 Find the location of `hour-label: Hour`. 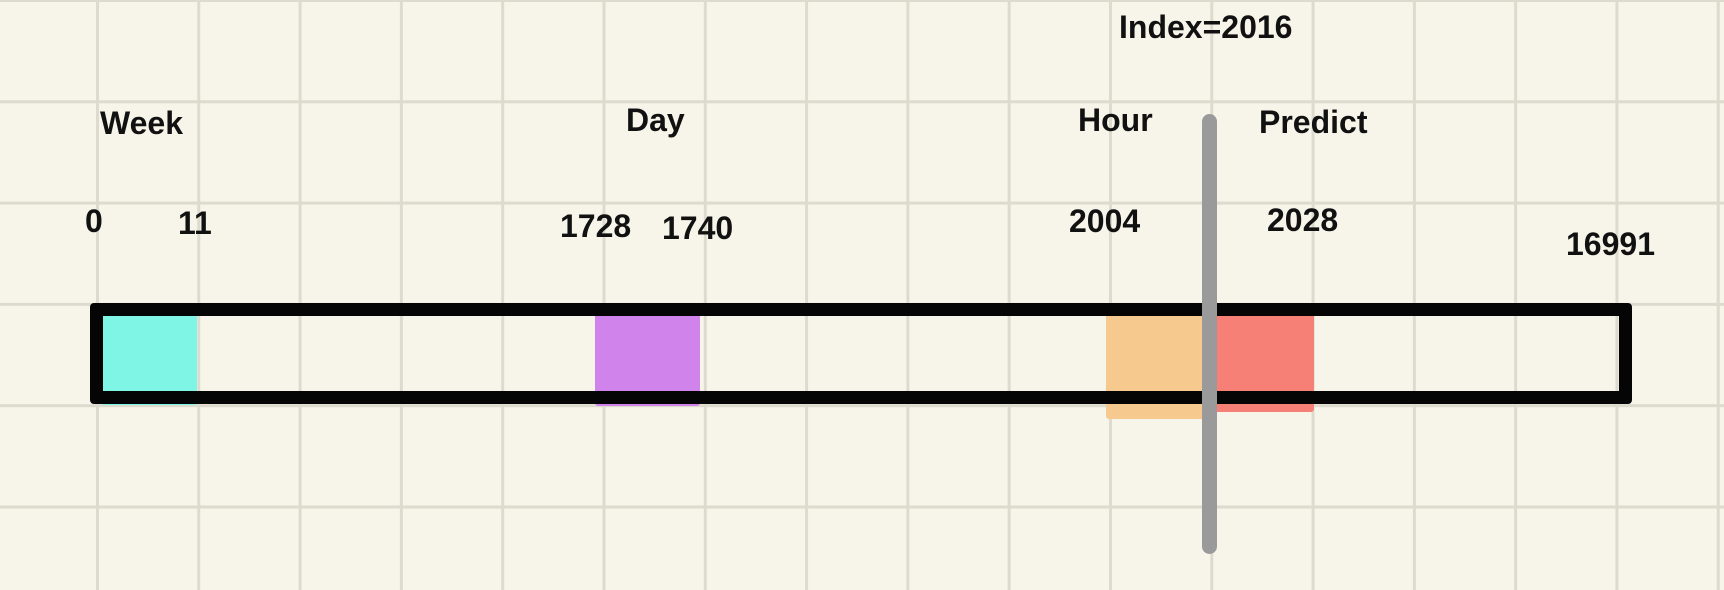

hour-label: Hour is located at coordinates (1115, 120).